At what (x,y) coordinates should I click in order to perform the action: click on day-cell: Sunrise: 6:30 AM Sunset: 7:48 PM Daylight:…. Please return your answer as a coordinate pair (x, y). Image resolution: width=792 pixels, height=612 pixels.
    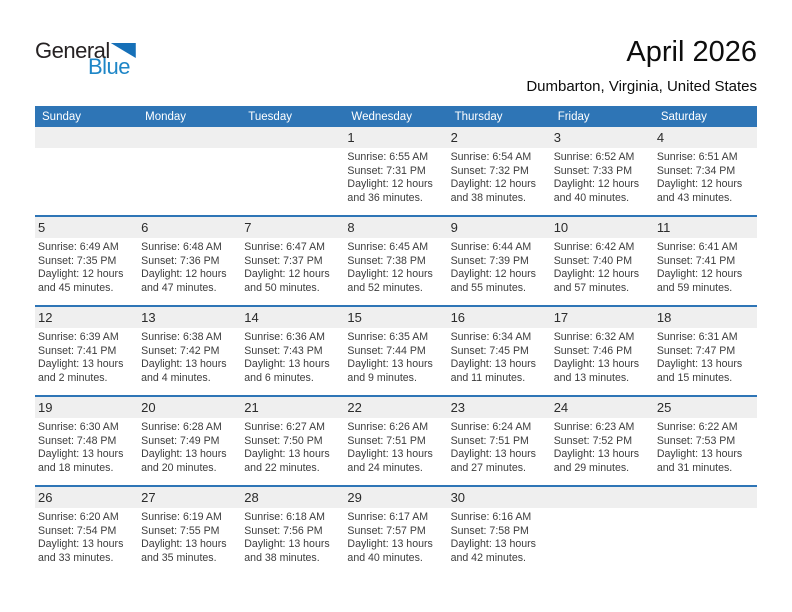
    Looking at the image, I should click on (86, 451).